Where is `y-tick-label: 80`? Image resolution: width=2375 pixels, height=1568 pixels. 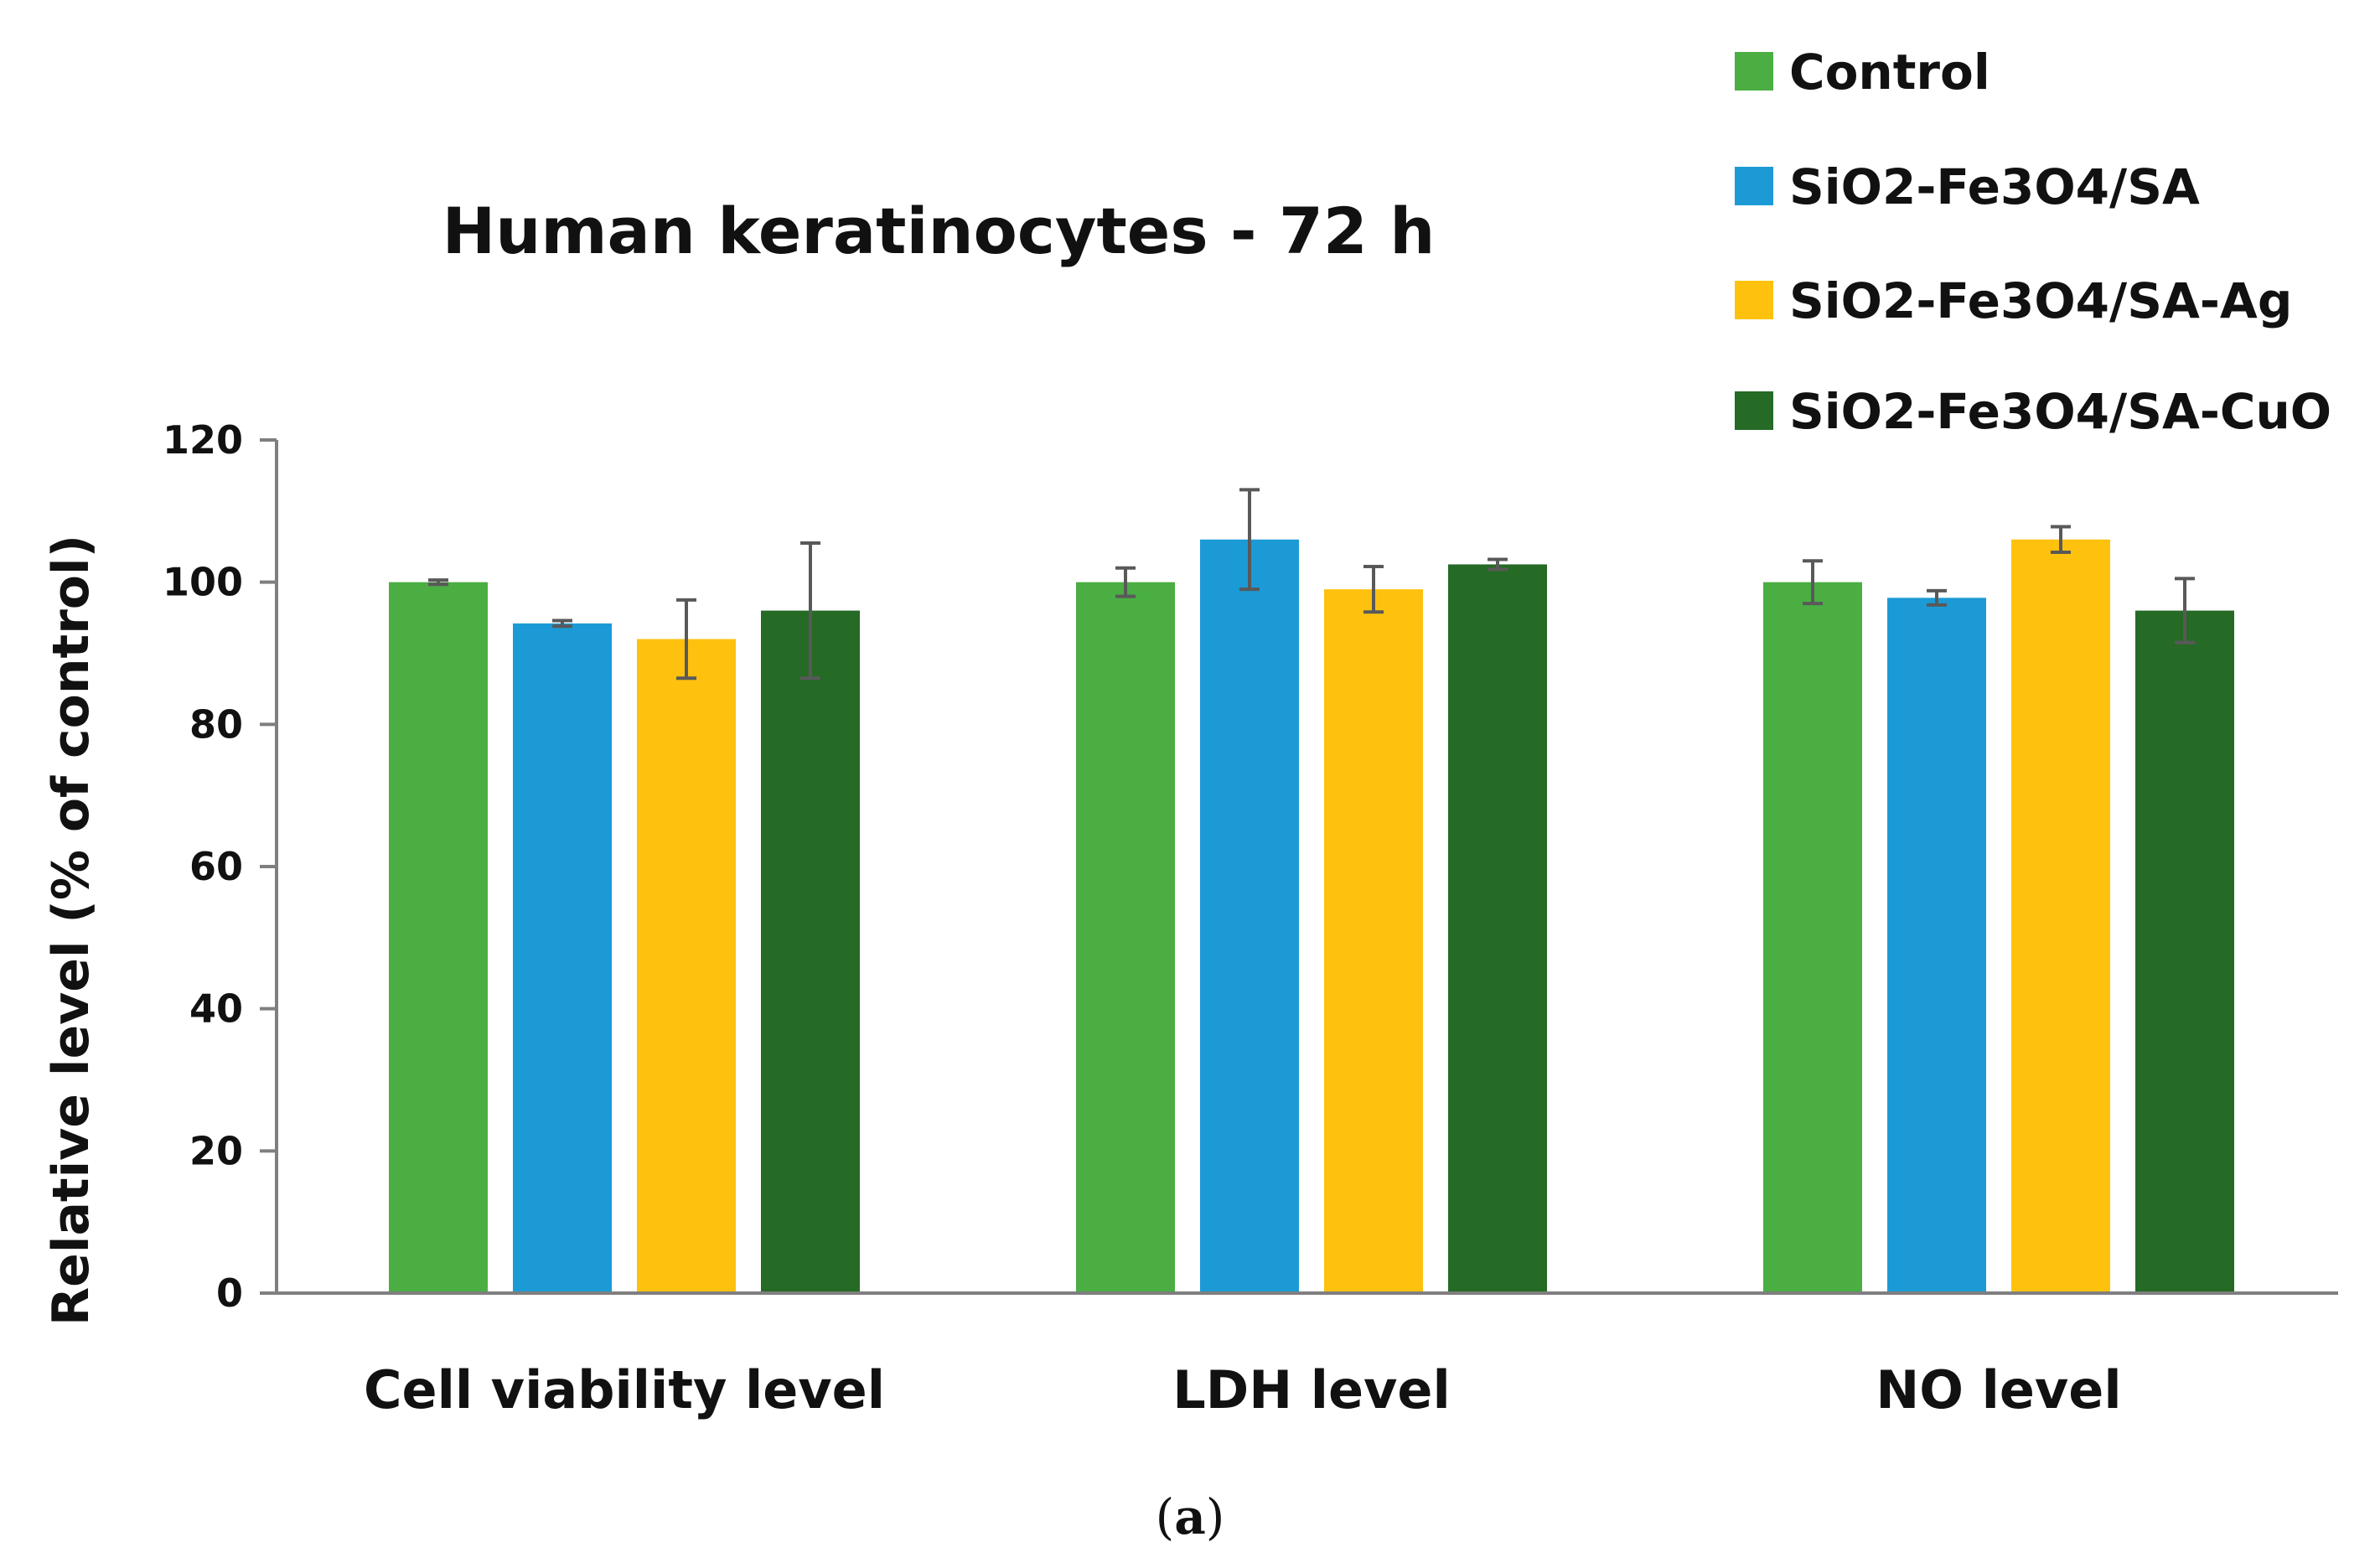
y-tick-label: 80 is located at coordinates (216, 724).